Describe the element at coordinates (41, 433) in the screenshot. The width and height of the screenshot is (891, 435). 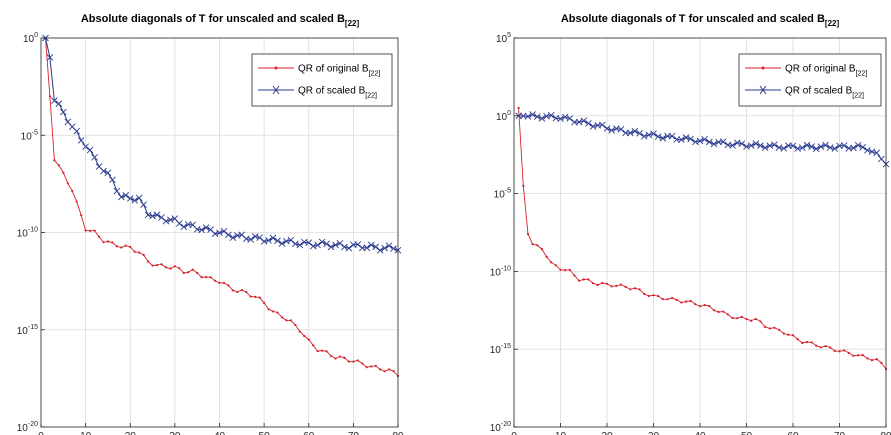
I see `x-tick-label: 0` at that location.